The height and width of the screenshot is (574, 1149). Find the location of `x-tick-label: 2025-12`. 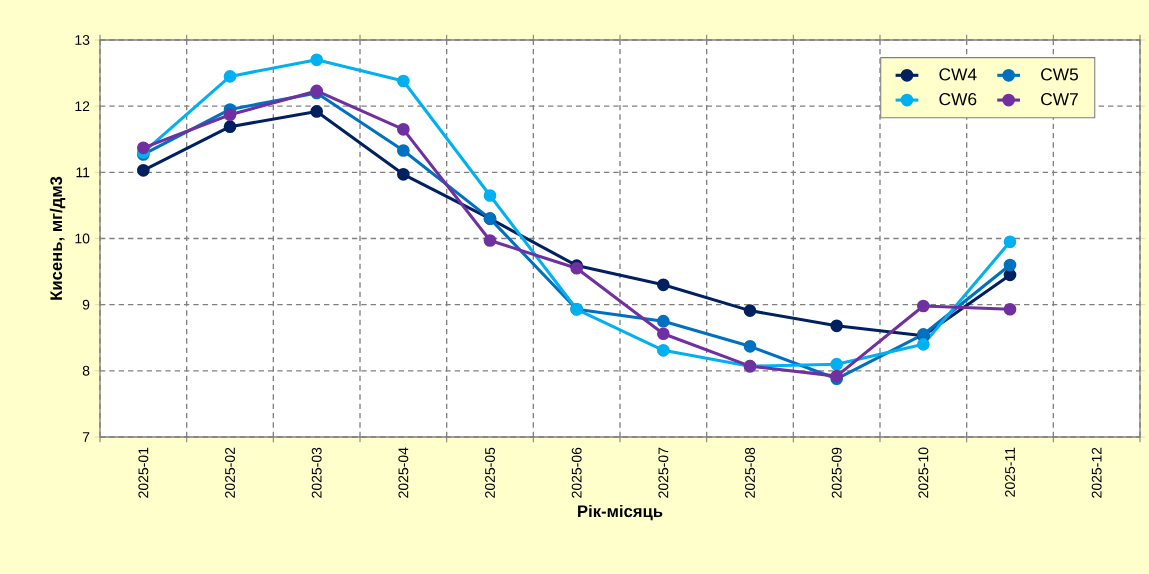

x-tick-label: 2025-12 is located at coordinates (1096, 472).